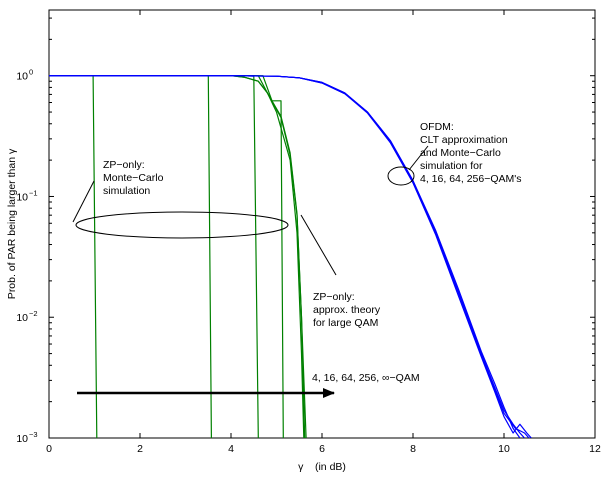 This screenshot has width=603, height=477. Describe the element at coordinates (460, 153) in the screenshot. I see `ofdm-annotation-line: and Monte−Carlo` at that location.